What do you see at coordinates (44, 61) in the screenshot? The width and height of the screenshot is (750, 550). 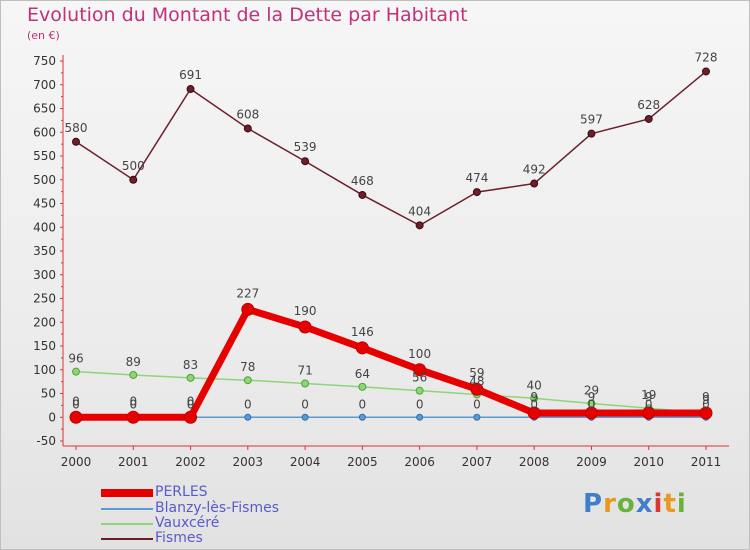 I see `y-tick-label: 750` at bounding box center [44, 61].